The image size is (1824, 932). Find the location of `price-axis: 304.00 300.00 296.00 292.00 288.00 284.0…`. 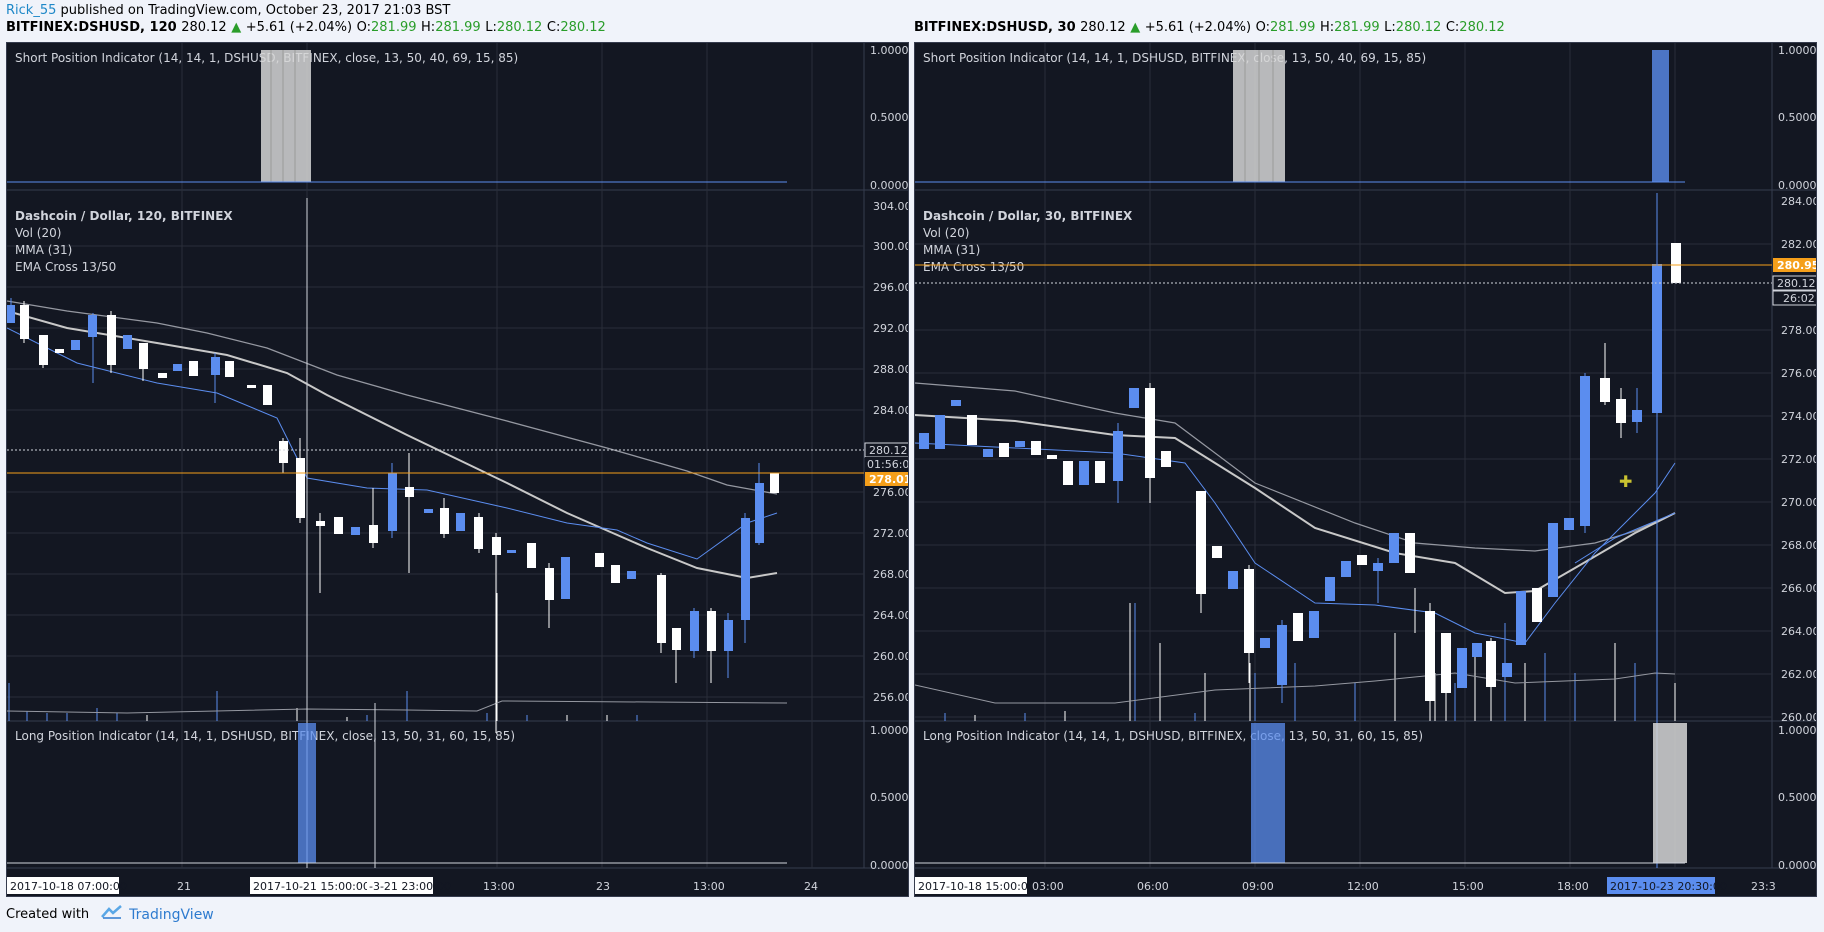

price-axis: 304.00 300.00 296.00 292.00 288.00 284.0… is located at coordinates (891, 452).